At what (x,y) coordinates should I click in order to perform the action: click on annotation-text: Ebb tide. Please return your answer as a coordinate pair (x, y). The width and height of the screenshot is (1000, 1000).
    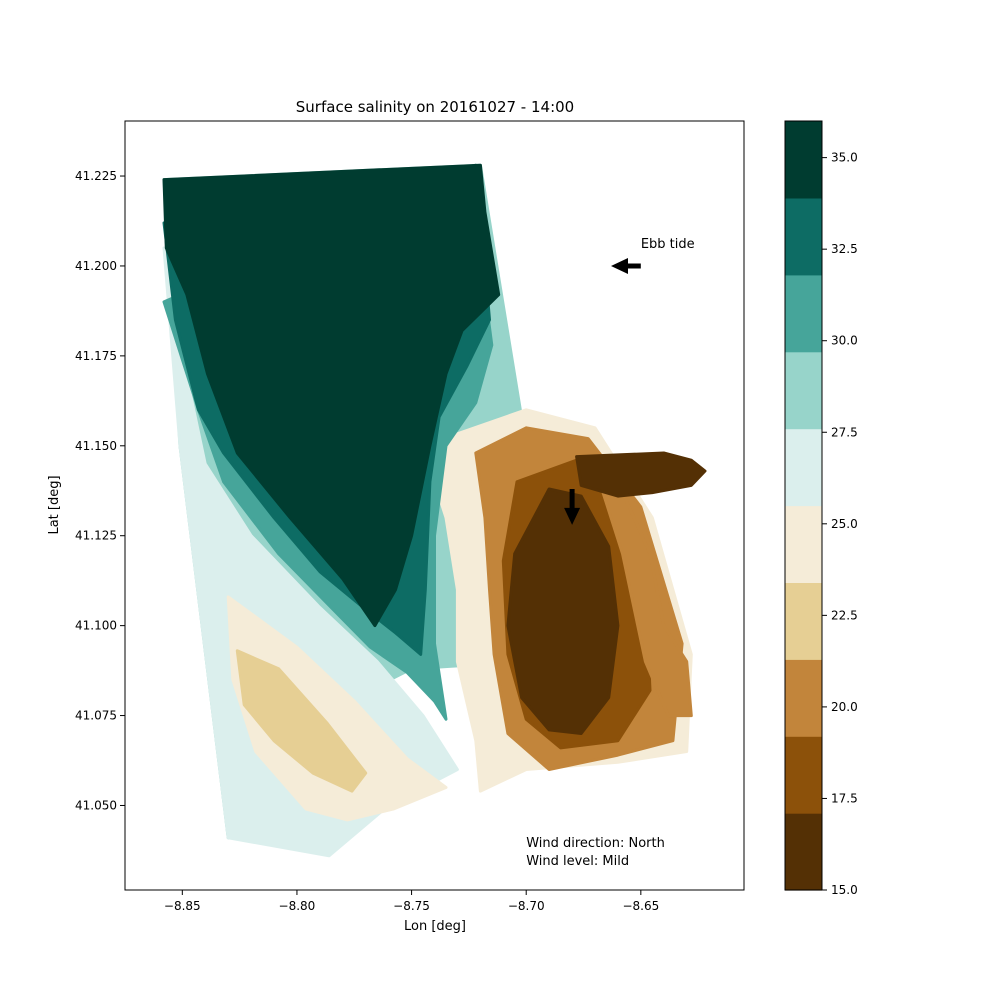
    Looking at the image, I should click on (668, 244).